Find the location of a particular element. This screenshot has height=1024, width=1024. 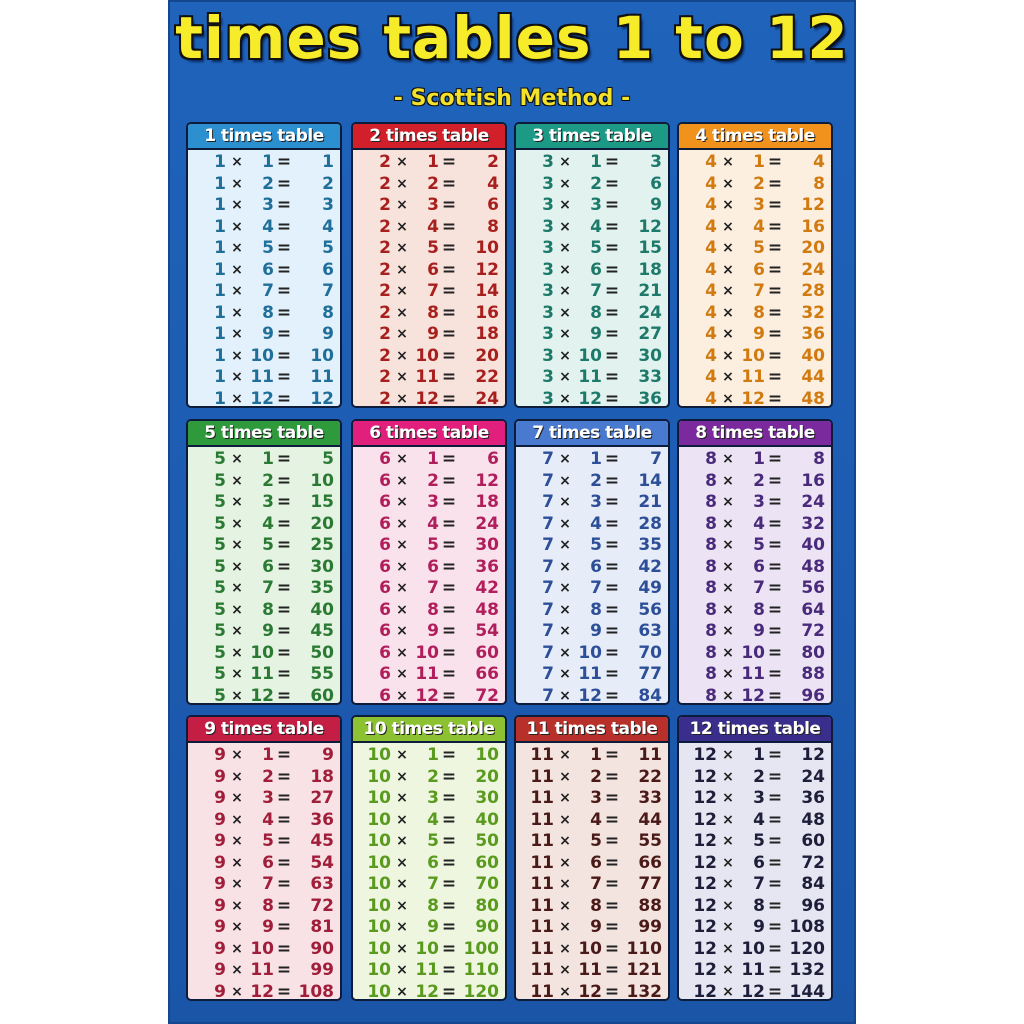

multiplier: 2 is located at coordinates (596, 480).